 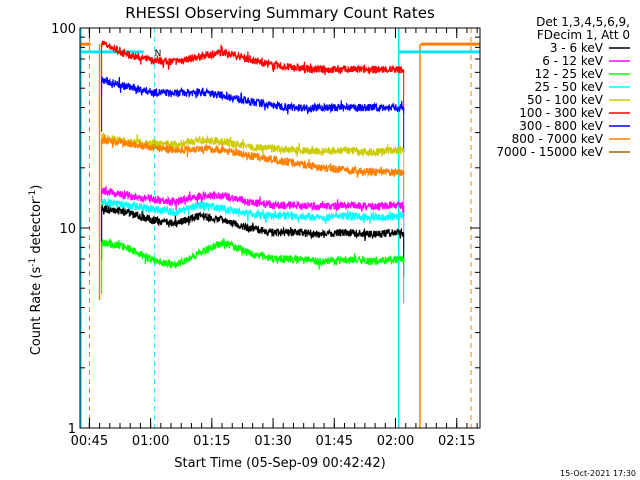 What do you see at coordinates (598, 473) in the screenshot?
I see `render-timestamp: 15-Oct-2021 17:30` at bounding box center [598, 473].